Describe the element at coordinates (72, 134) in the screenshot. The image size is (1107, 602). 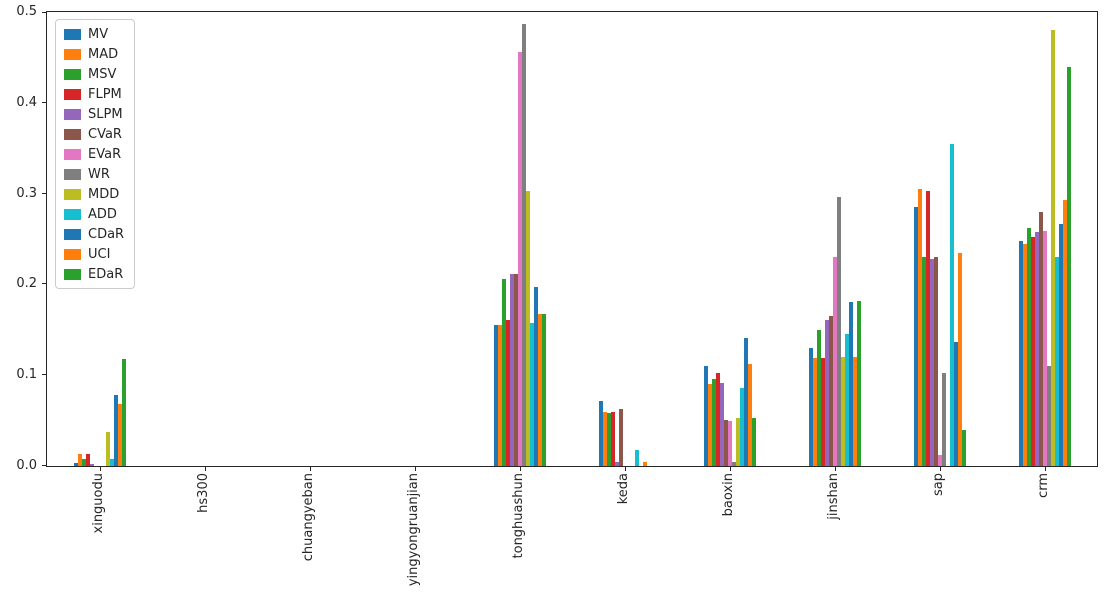
I see `legend-swatch-CVaR` at that location.